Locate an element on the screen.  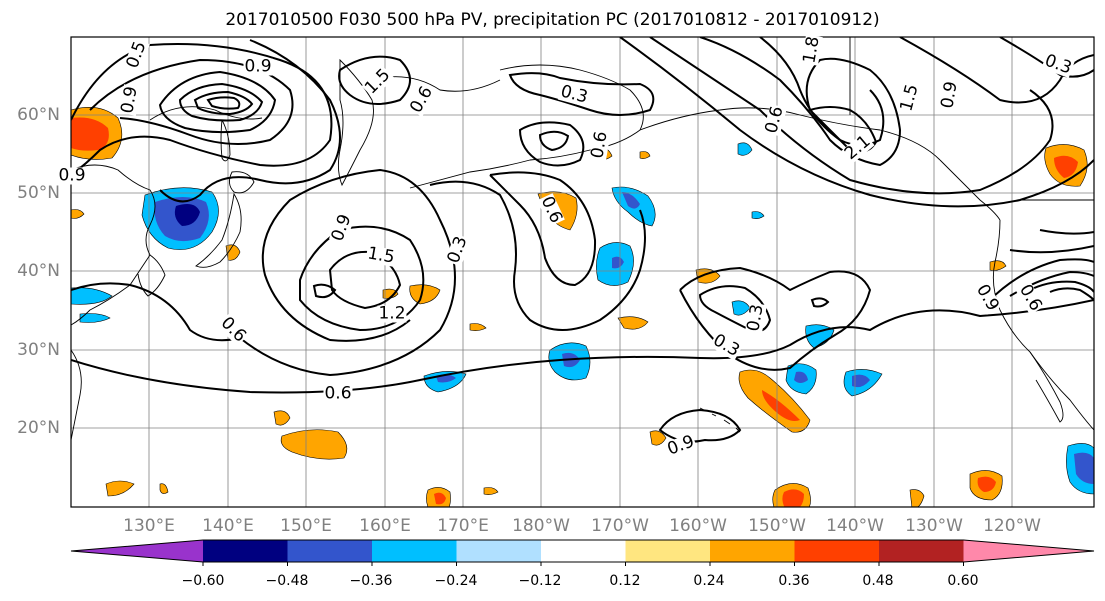
lon-label: 180°W is located at coordinates (541, 526).